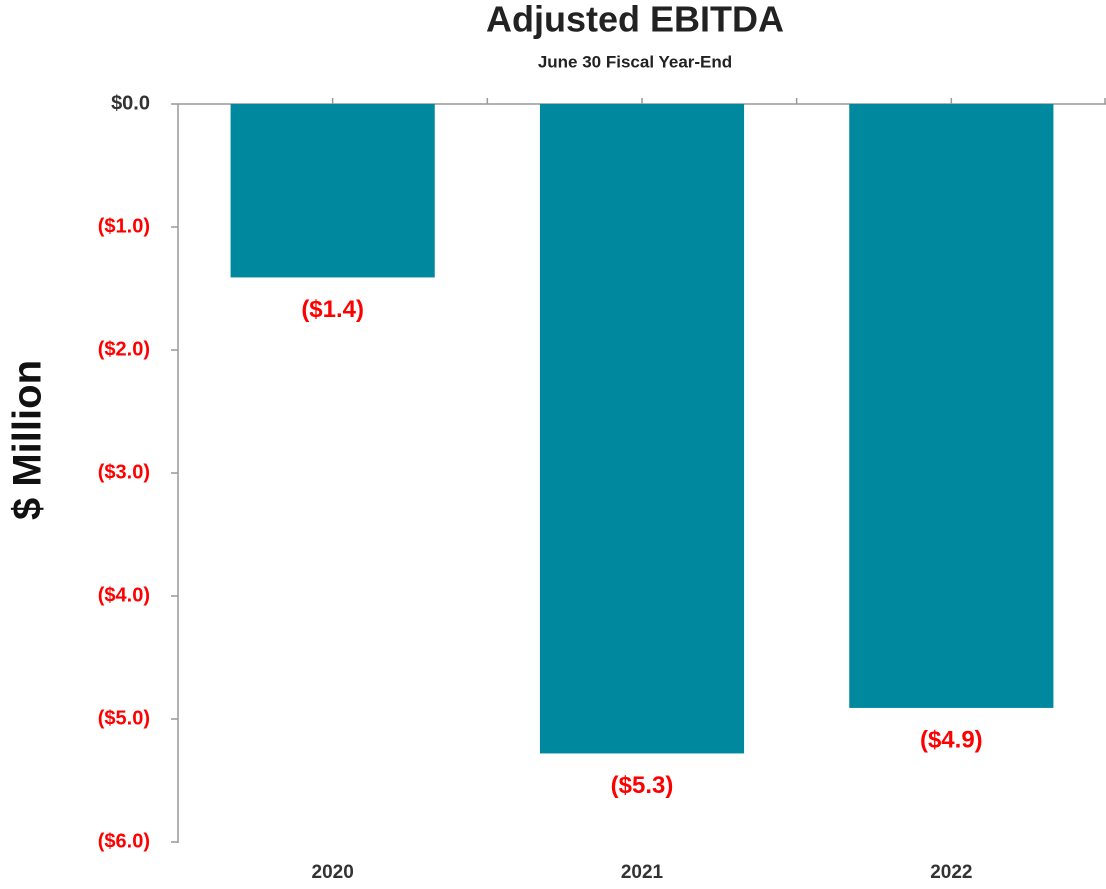 Image resolution: width=1106 pixels, height=889 pixels. Describe the element at coordinates (333, 872) in the screenshot. I see `x-tick-label: 2020` at that location.